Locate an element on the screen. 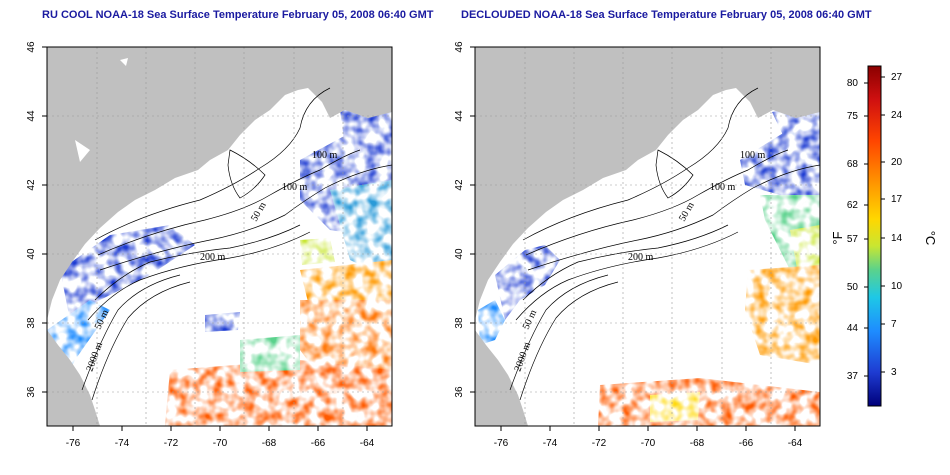 The image size is (950, 475). colorbar-celsius-tick: 10 is located at coordinates (897, 286).